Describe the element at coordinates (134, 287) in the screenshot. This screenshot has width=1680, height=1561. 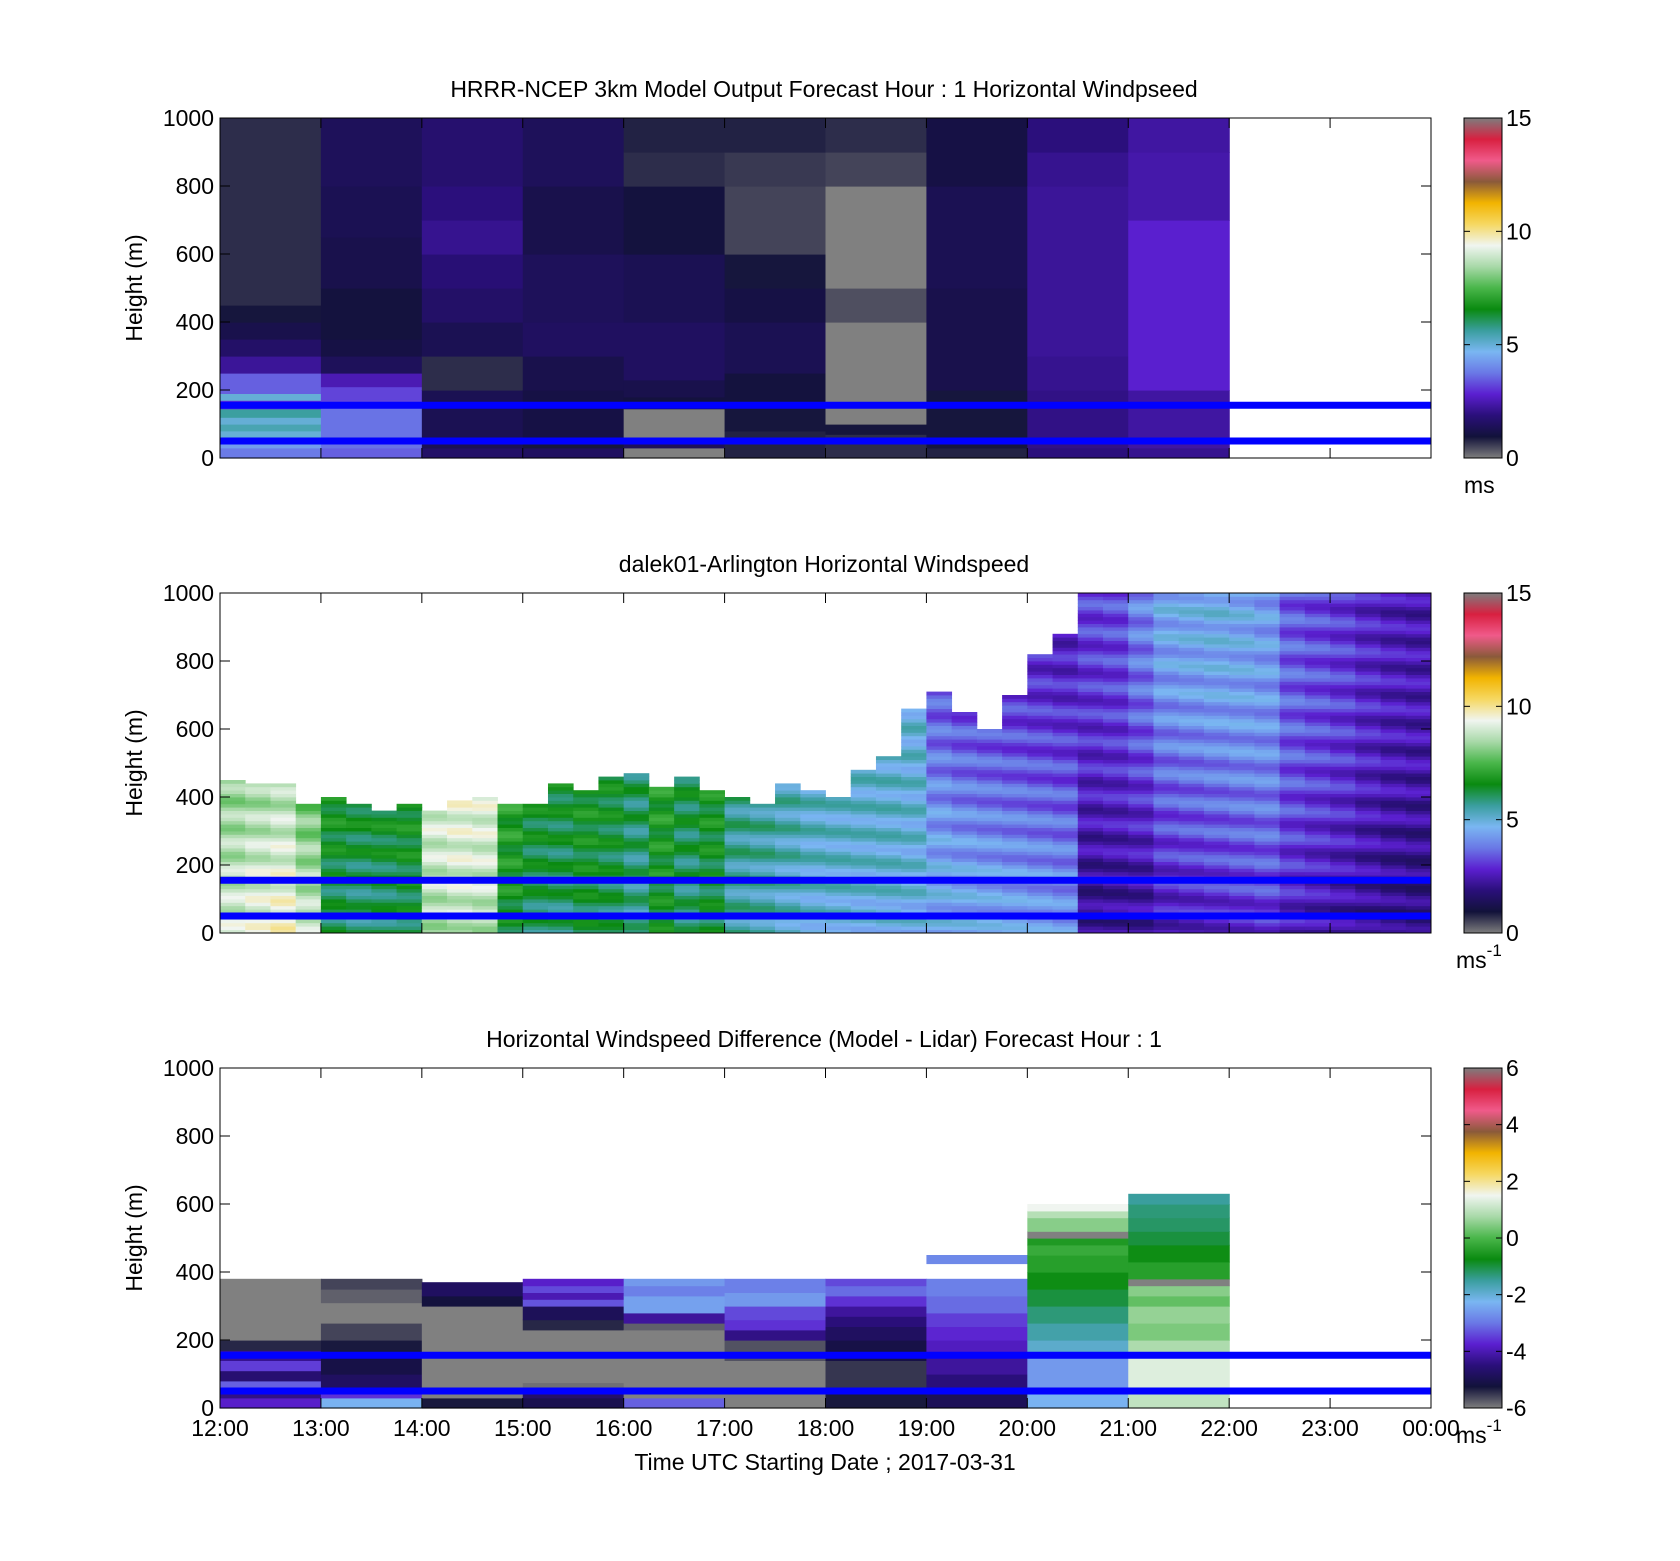
I see `panel-model-ylabel: Height (m)` at that location.